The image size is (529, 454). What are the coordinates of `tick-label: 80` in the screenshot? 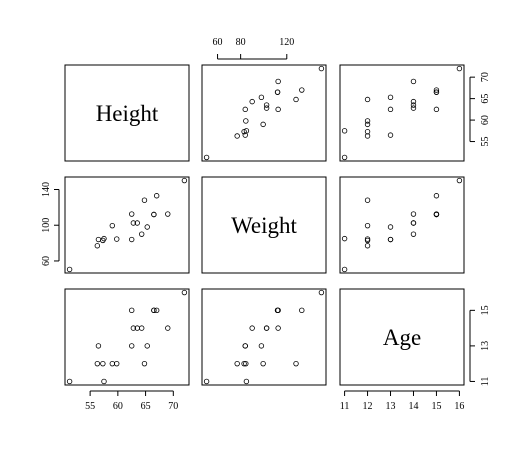 It's located at (241, 42).